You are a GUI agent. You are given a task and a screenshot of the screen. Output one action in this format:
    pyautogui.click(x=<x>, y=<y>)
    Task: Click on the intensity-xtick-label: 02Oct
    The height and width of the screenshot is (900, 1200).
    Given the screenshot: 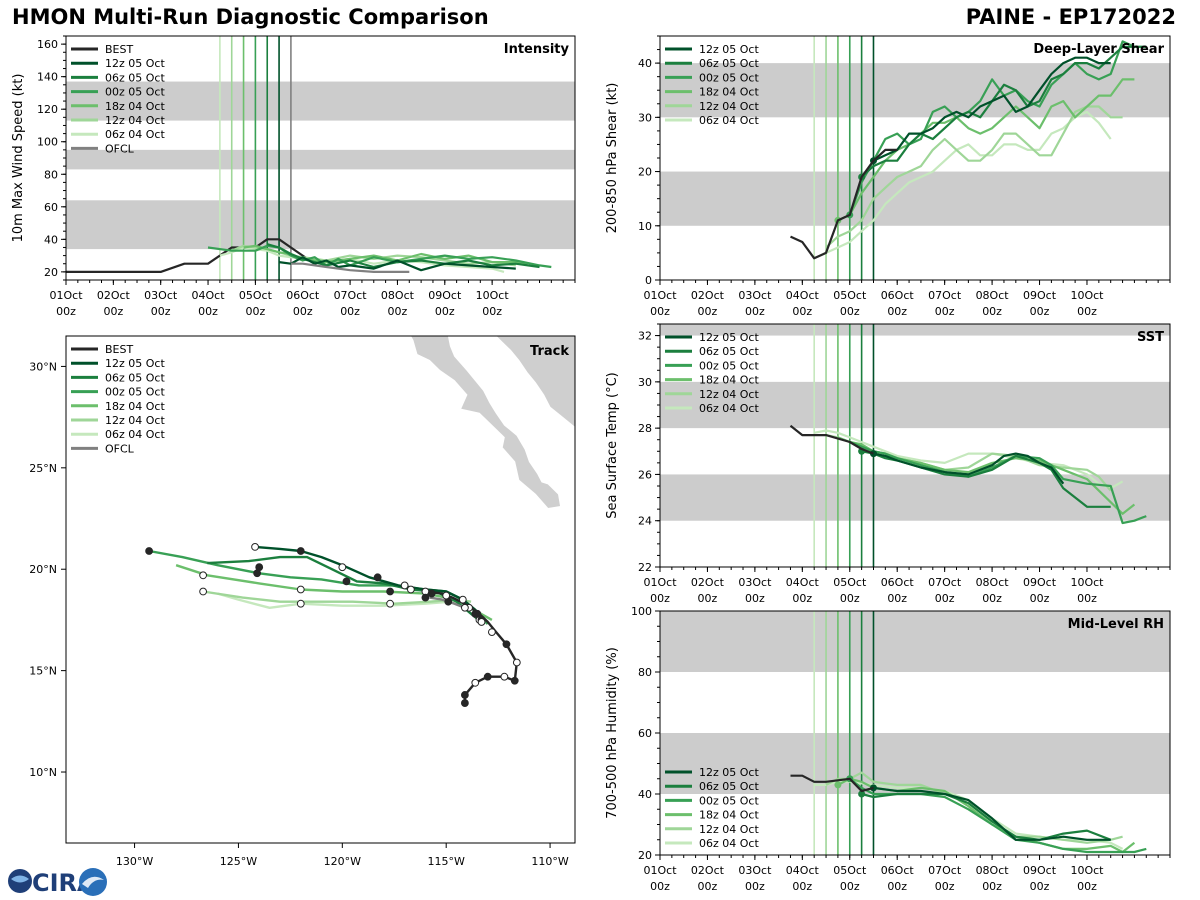 What is the action you would take?
    pyautogui.click(x=114, y=295)
    